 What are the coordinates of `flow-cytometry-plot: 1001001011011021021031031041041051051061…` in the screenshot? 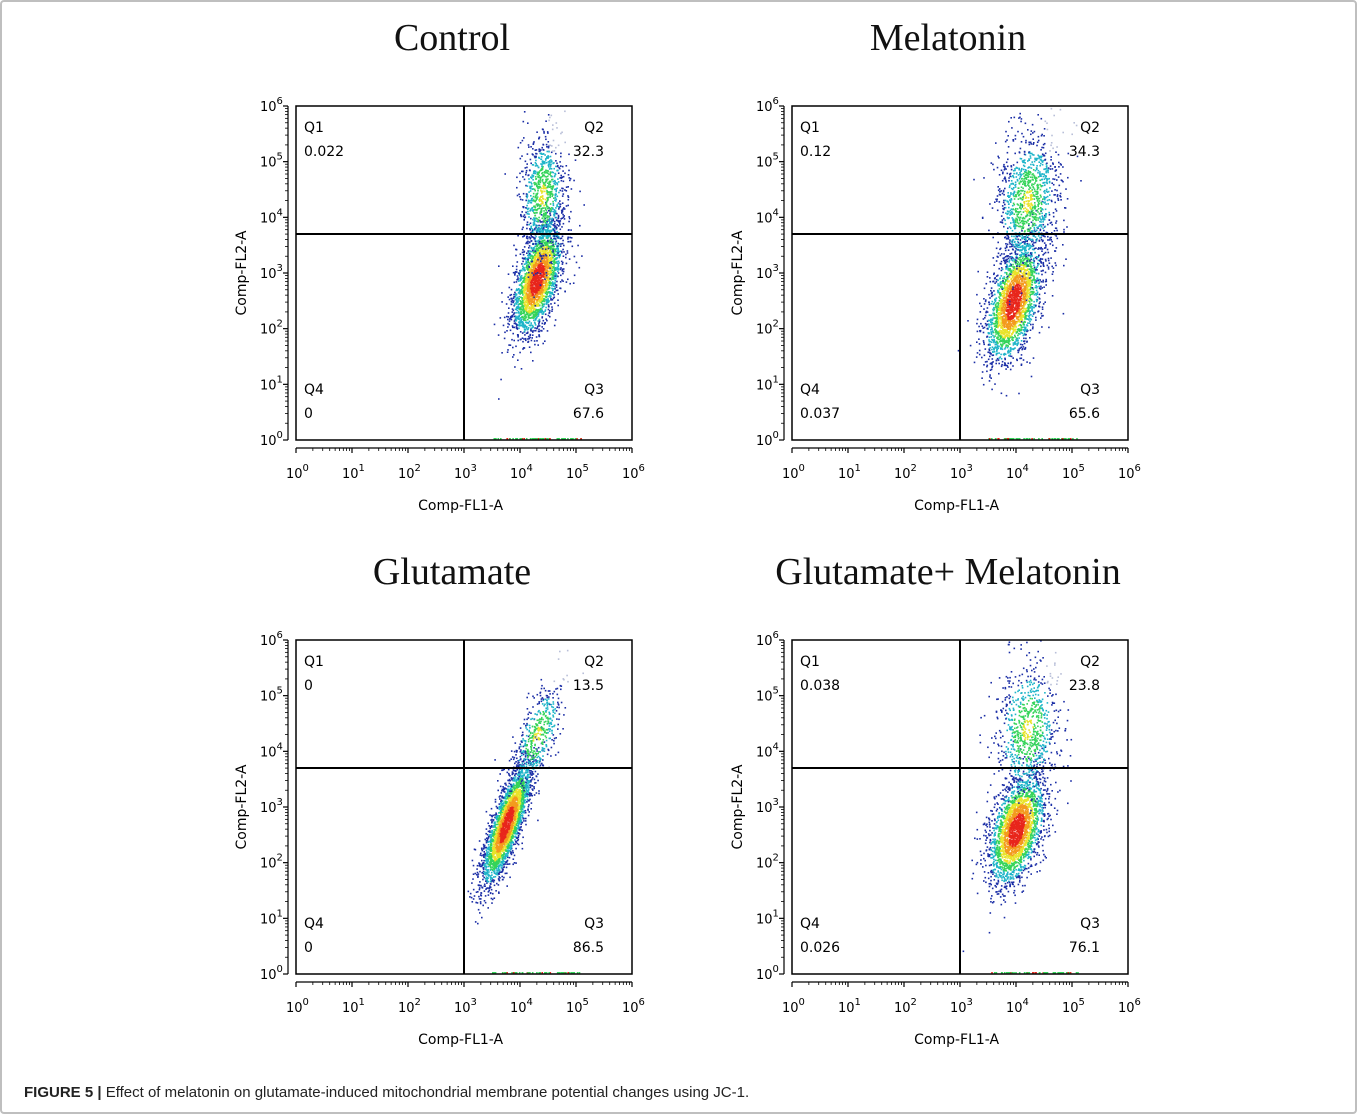 It's located at (935, 305).